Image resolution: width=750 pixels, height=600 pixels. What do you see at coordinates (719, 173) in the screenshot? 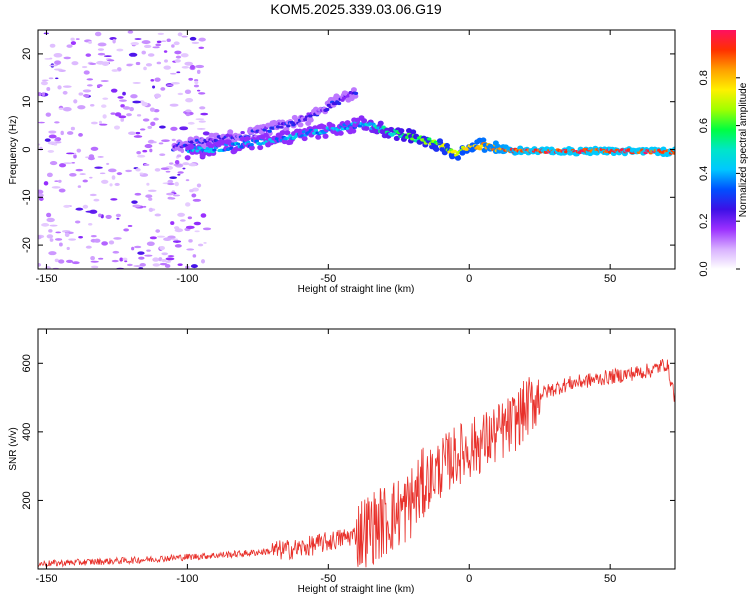
I see `colorbar-ticks: 0.0 0.2 0.4 0.6 0.8` at bounding box center [719, 173].